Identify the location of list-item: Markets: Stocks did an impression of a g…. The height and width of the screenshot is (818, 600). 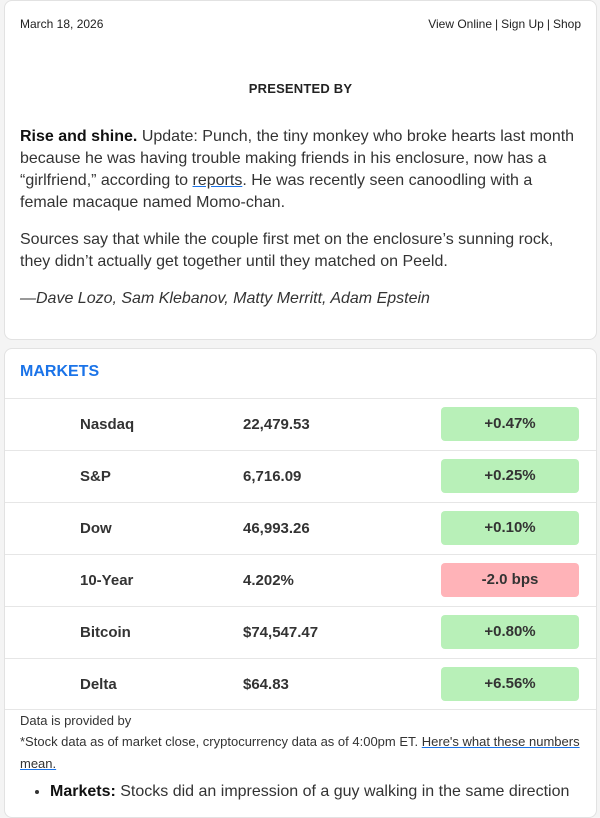
(317, 792).